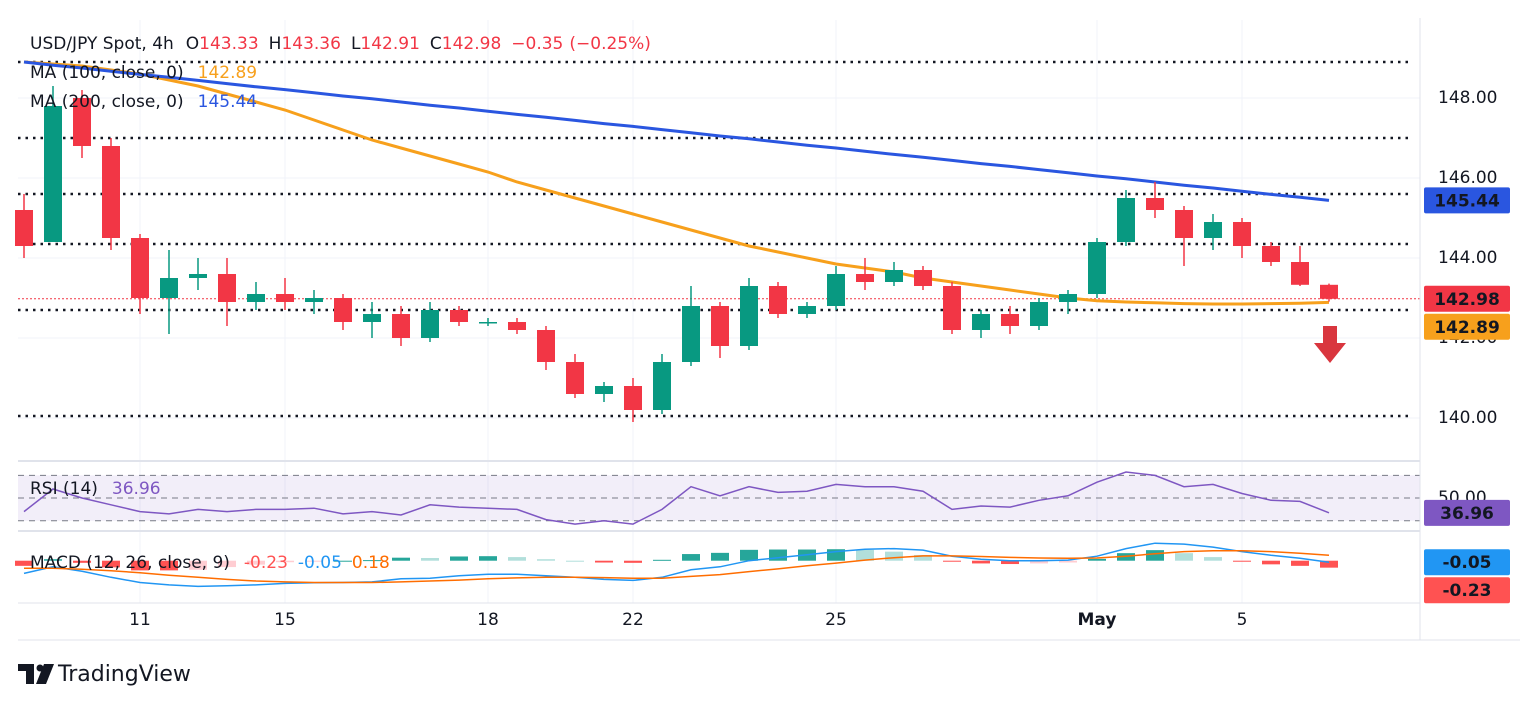 This screenshot has width=1536, height=704. I want to click on brand-name: TradingView, so click(124, 674).